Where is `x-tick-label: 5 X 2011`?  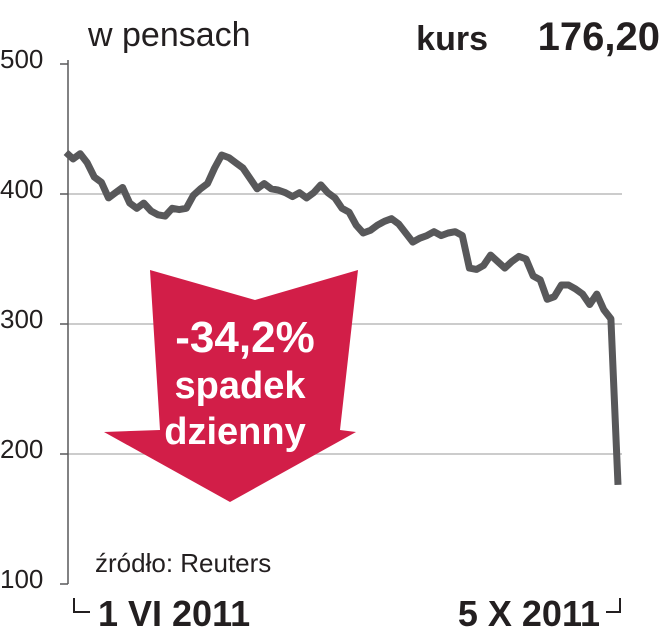 x-tick-label: 5 X 2011 is located at coordinates (529, 613).